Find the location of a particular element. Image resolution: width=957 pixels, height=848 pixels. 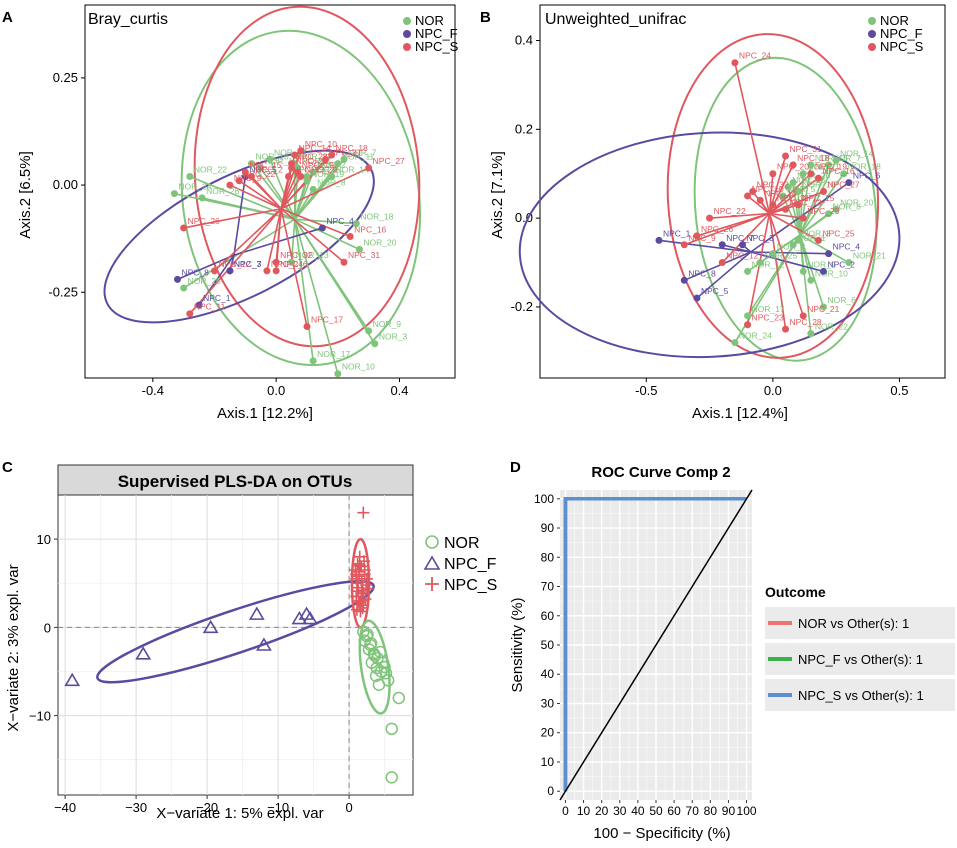

panel-a-ylabel: Axis.2 [6.5%] is located at coordinates (25, 195).